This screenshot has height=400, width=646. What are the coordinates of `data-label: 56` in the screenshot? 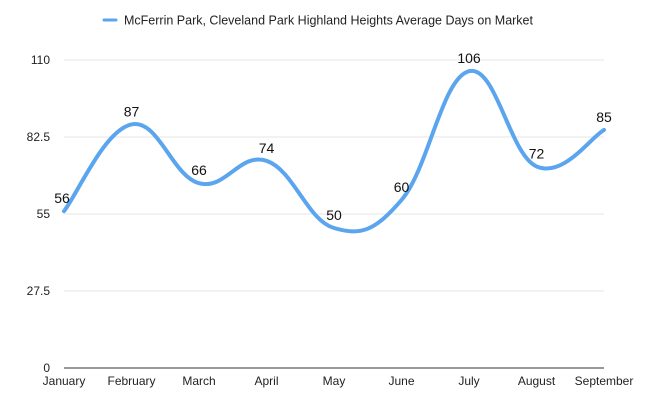 It's located at (62, 198).